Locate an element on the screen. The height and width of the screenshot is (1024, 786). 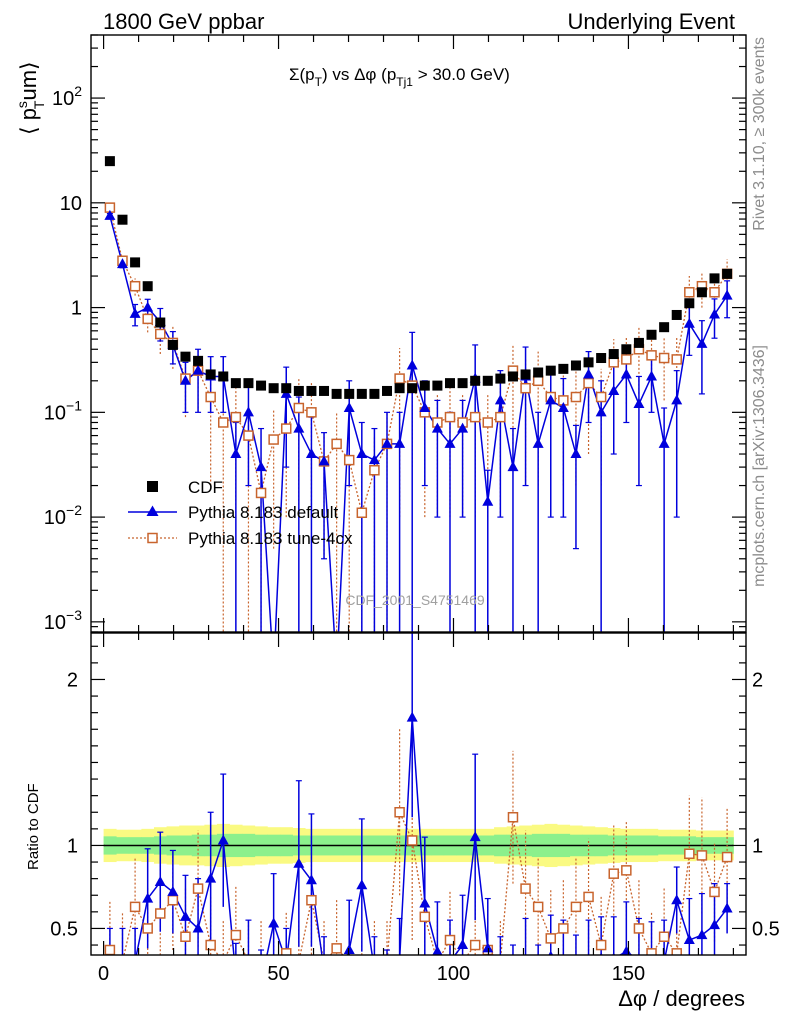
main-title: Σ(pT) vs Δφ (pTj1 > 30.0 GeV) is located at coordinates (399, 77).